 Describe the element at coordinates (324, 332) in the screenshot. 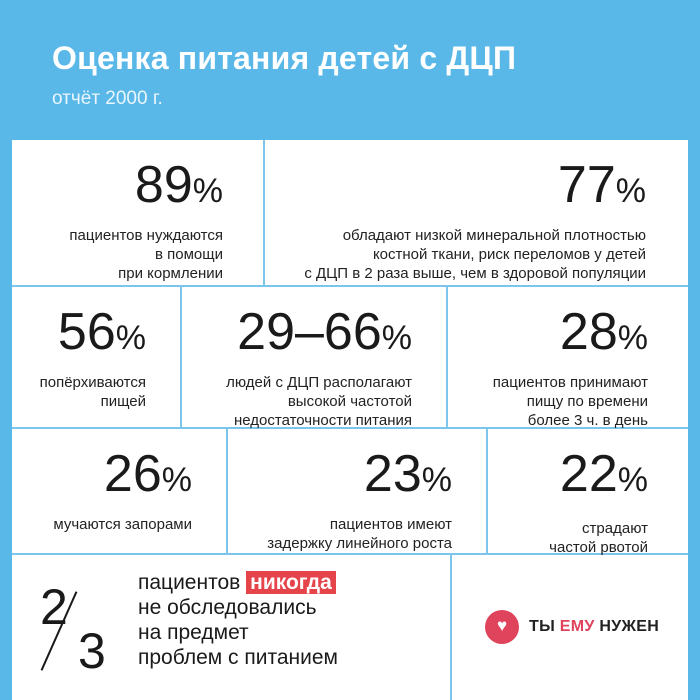

I see `stat-value: 29–66%` at that location.